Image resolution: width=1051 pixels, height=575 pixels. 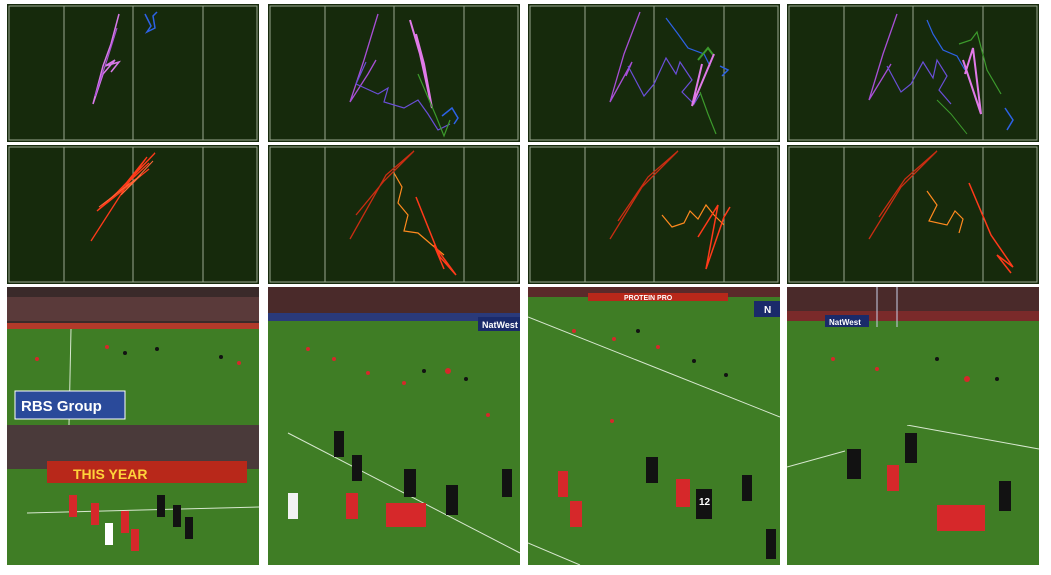 I want to click on wide-match-photo: PROTEIN PRO N, so click(x=654, y=356).